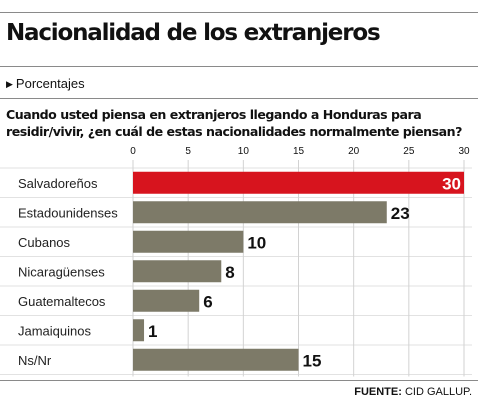 The width and height of the screenshot is (478, 400). I want to click on source-note: FUENTE: CID GALLUP., so click(413, 392).